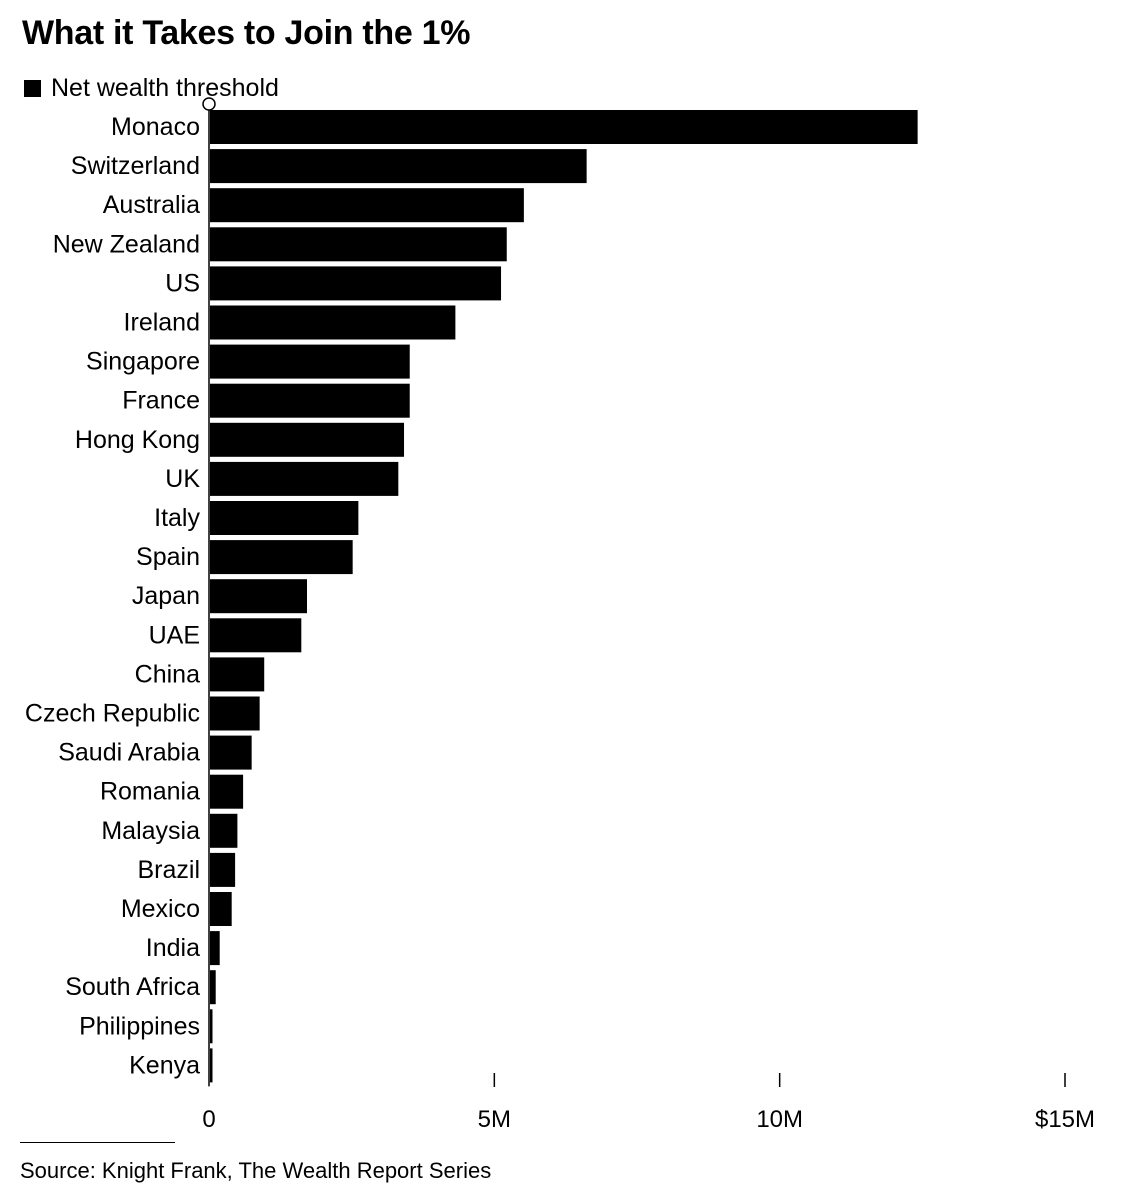 This screenshot has width=1148, height=1200. What do you see at coordinates (182, 283) in the screenshot?
I see `category-label: US` at bounding box center [182, 283].